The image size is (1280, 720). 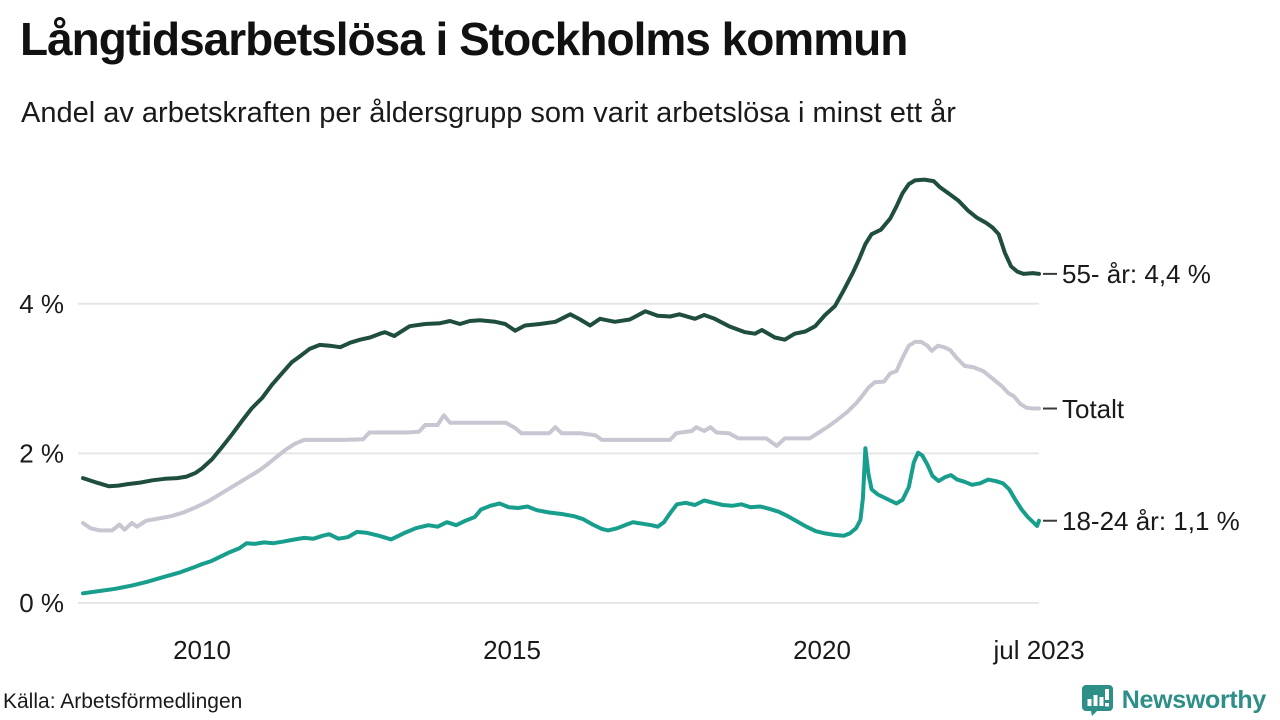 What do you see at coordinates (41, 453) in the screenshot?
I see `y-axis-tick-label: 2 %` at bounding box center [41, 453].